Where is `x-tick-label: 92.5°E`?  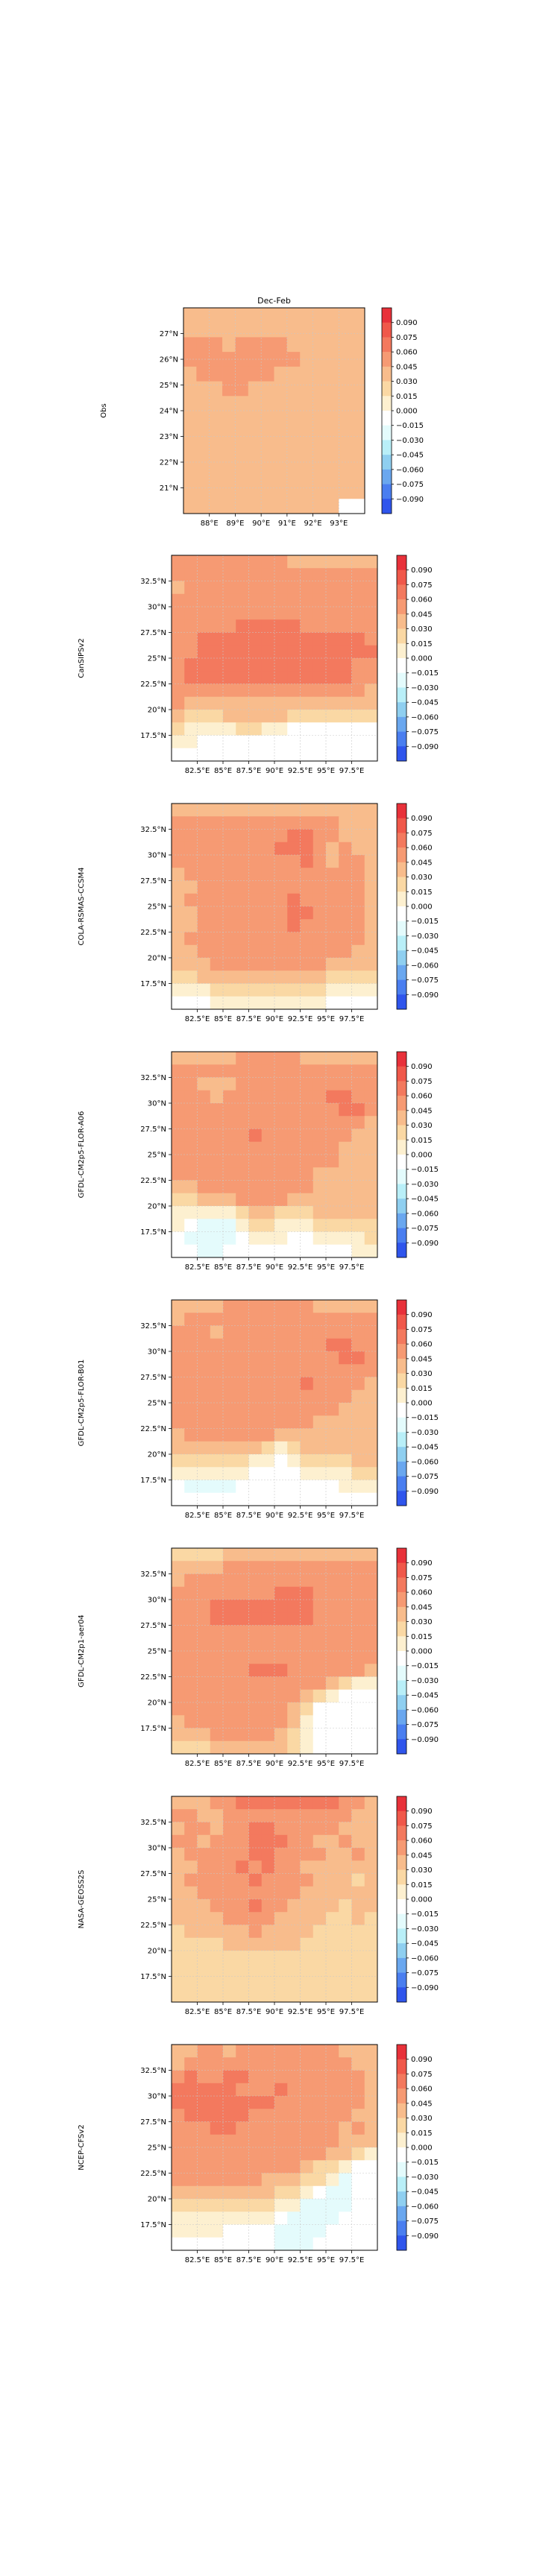 x-tick-label: 92.5°E is located at coordinates (300, 1764).